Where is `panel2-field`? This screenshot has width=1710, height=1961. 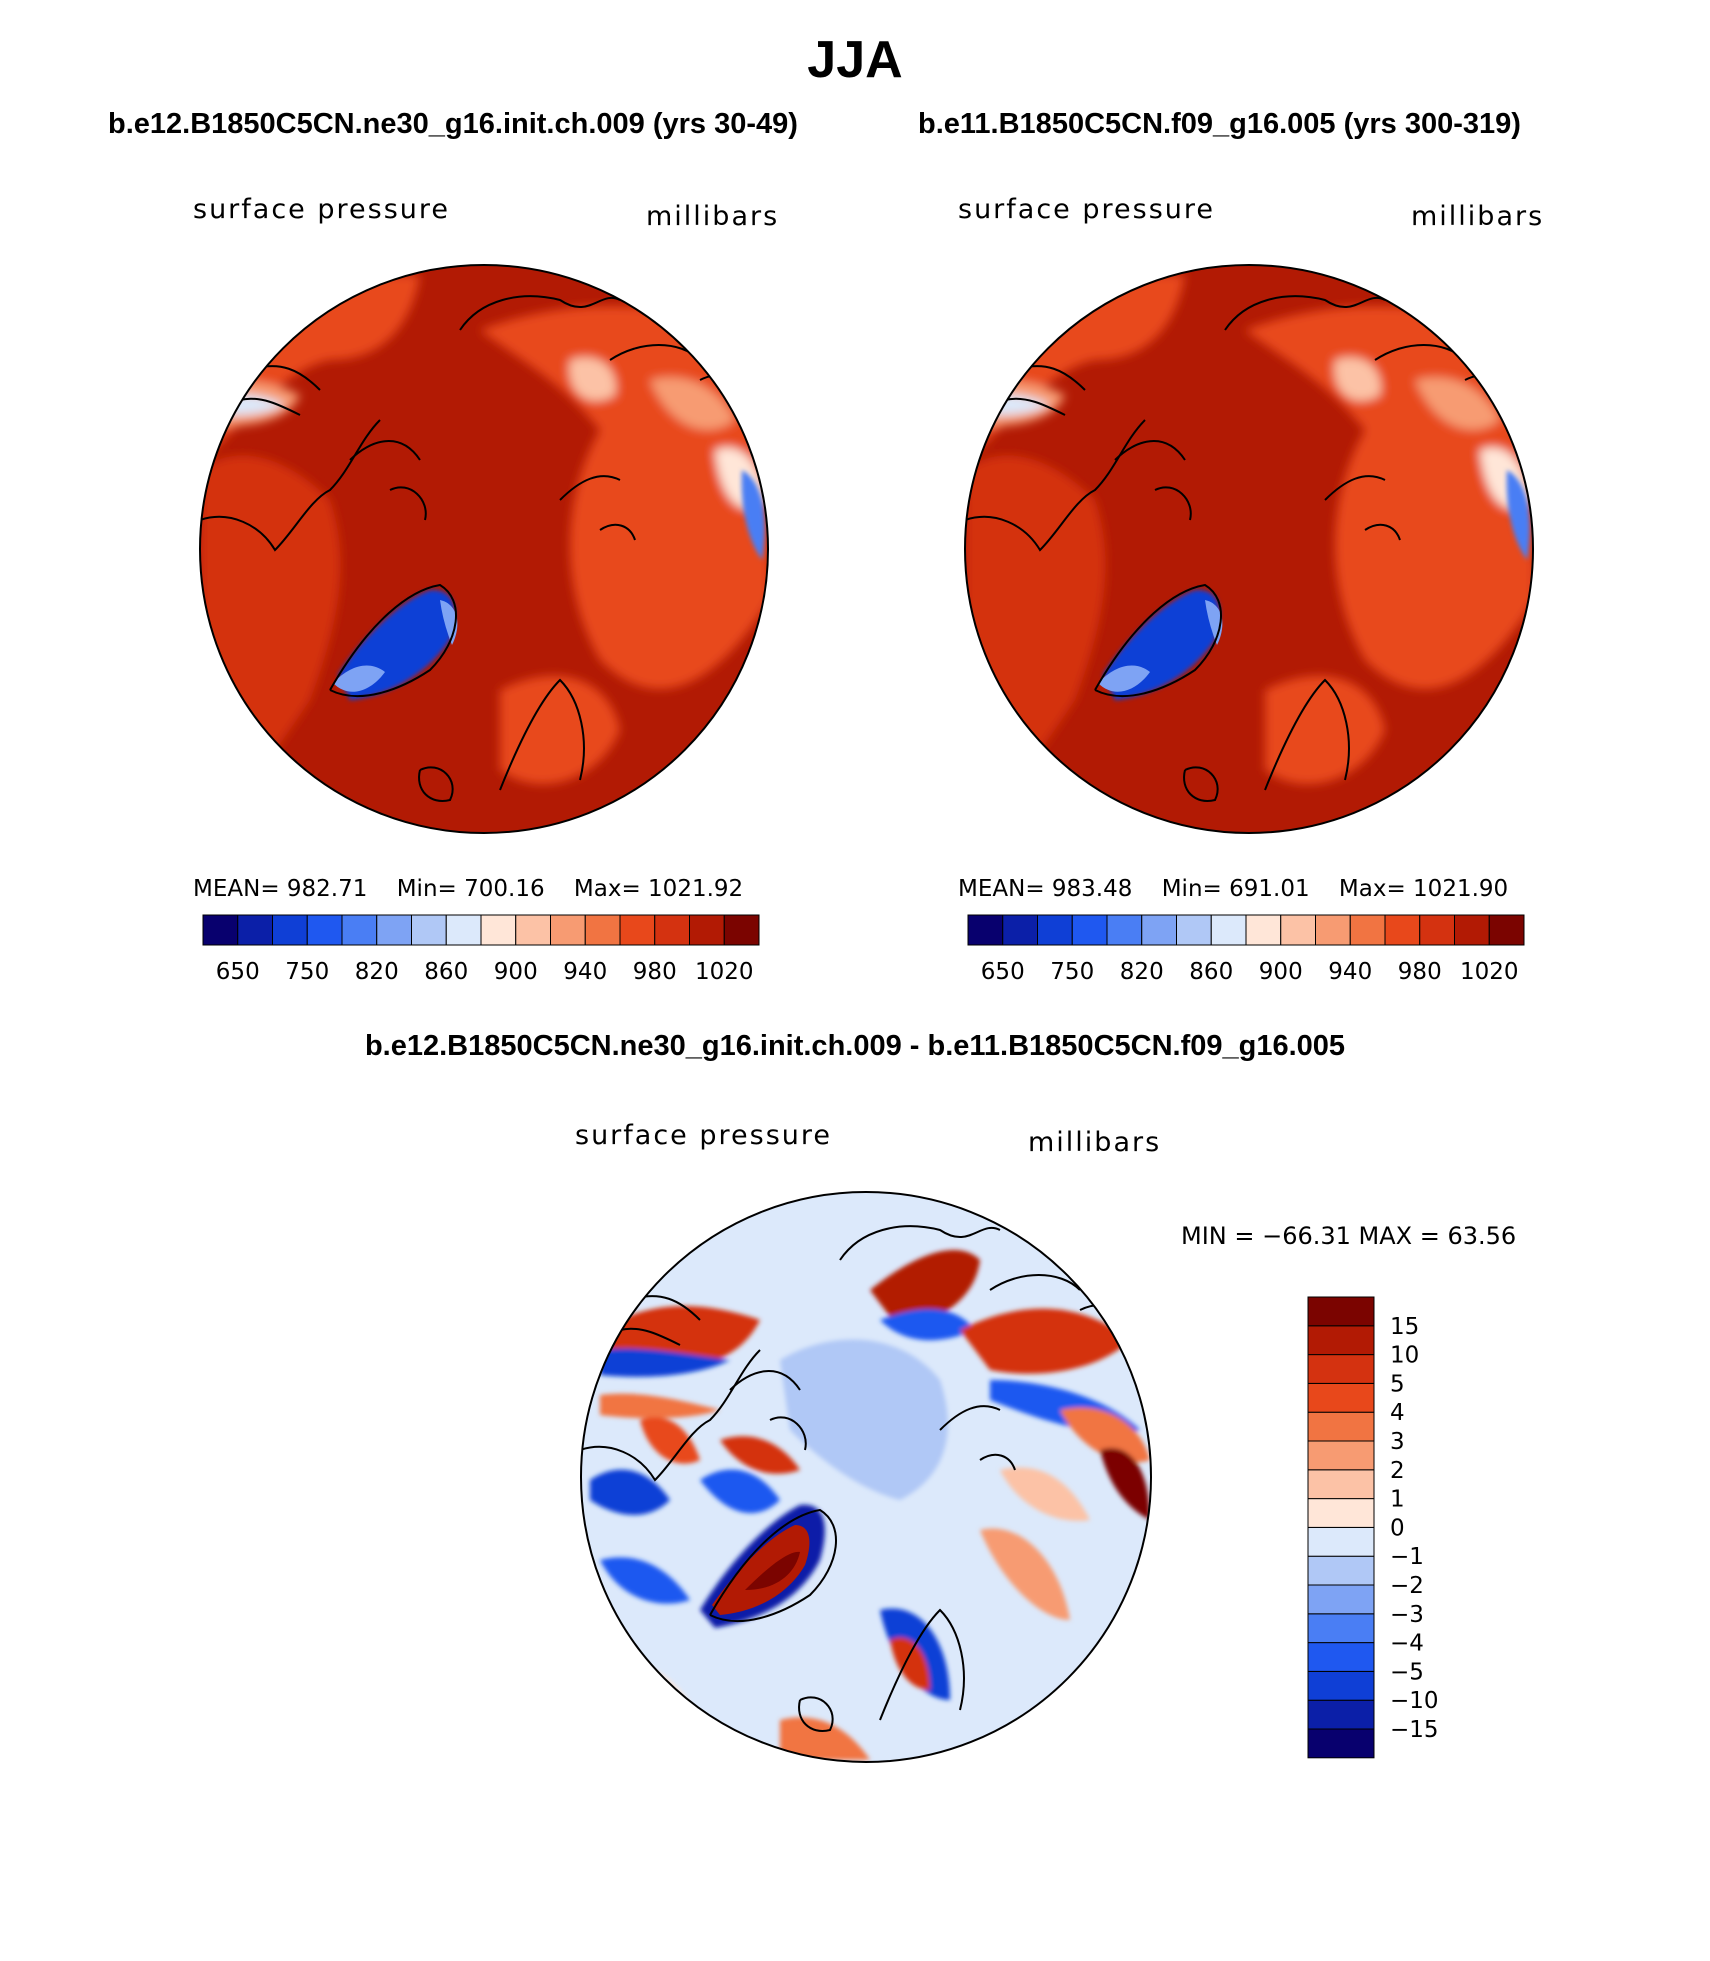
panel2-field is located at coordinates (1249, 549).